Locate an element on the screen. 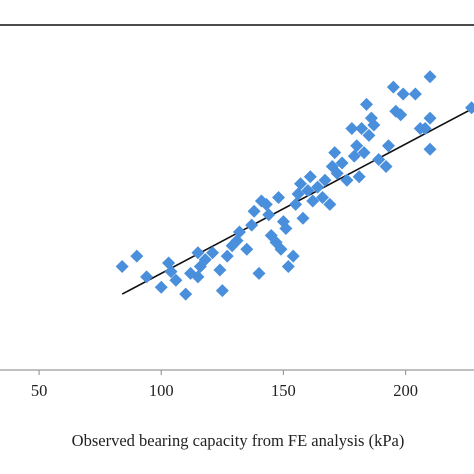 This screenshot has height=474, width=474. x-axis-ticks is located at coordinates (222, 372).